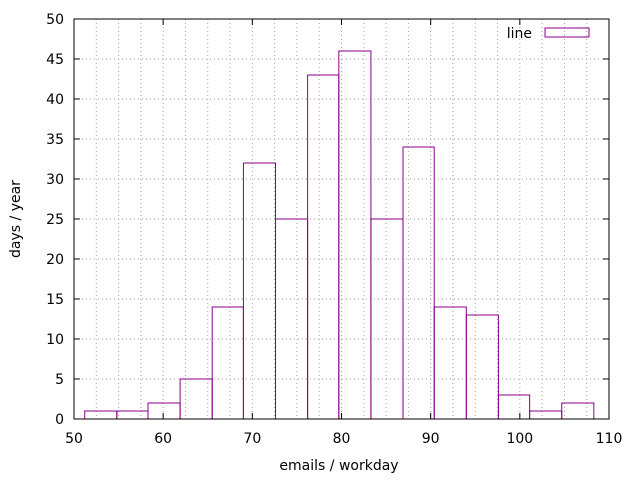 The height and width of the screenshot is (480, 640). I want to click on x-tick-labels: 50 60 70 80 90 100 110, so click(343, 439).